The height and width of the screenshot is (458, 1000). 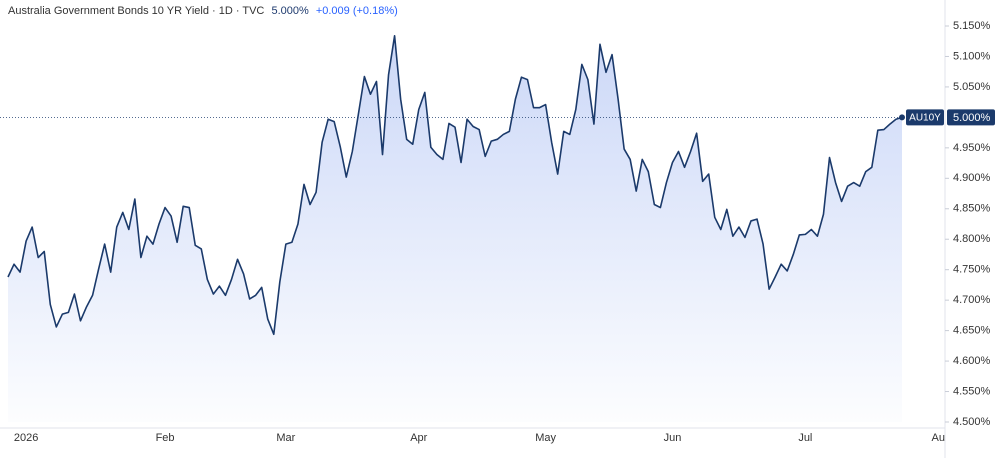 I want to click on x-tick-label: Au, so click(x=938, y=438).